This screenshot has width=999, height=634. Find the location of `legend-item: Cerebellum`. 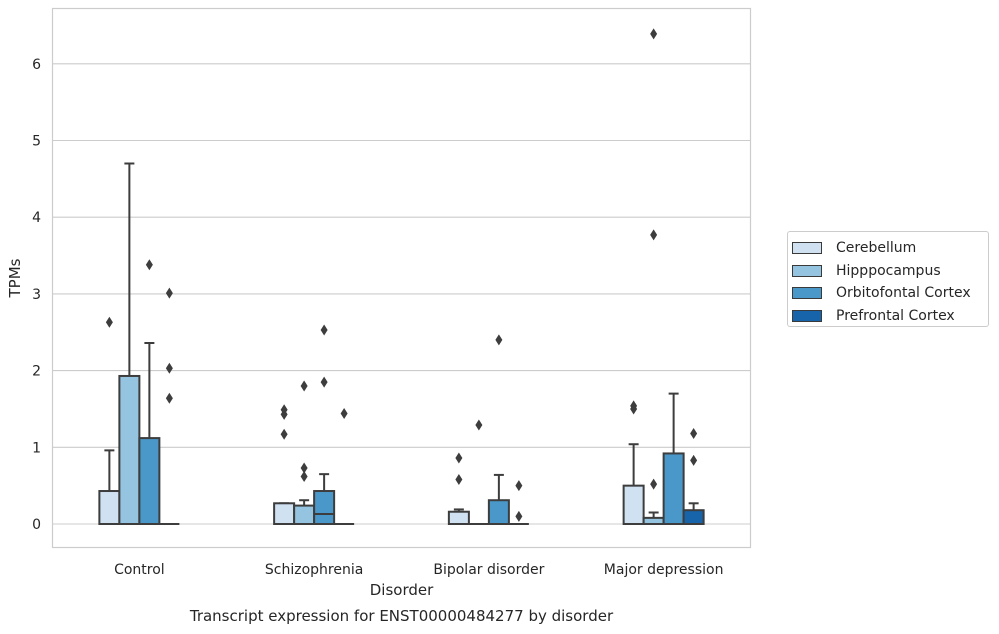

legend-item: Cerebellum is located at coordinates (890, 248).